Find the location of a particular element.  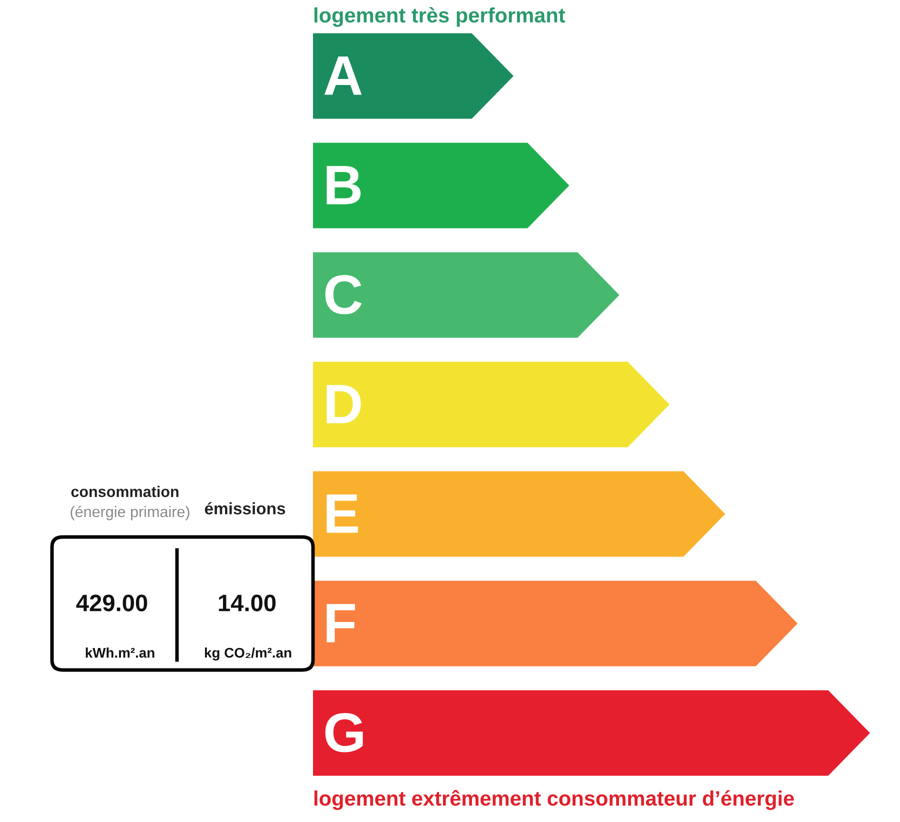

text: émissions is located at coordinates (245, 508).